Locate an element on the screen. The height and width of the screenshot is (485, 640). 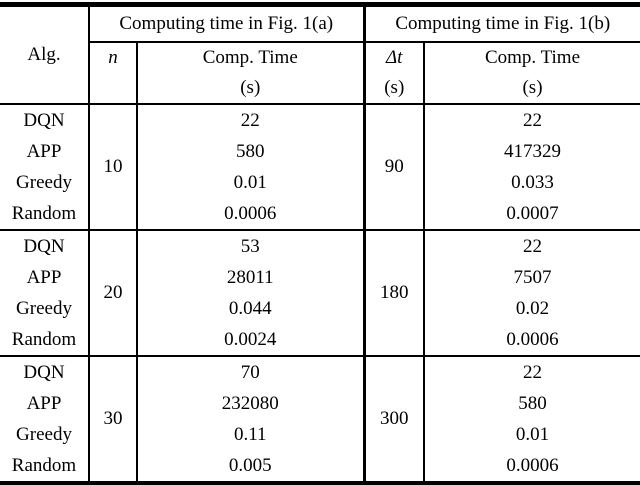
table-row: APP 28011 7507 is located at coordinates (320, 277).